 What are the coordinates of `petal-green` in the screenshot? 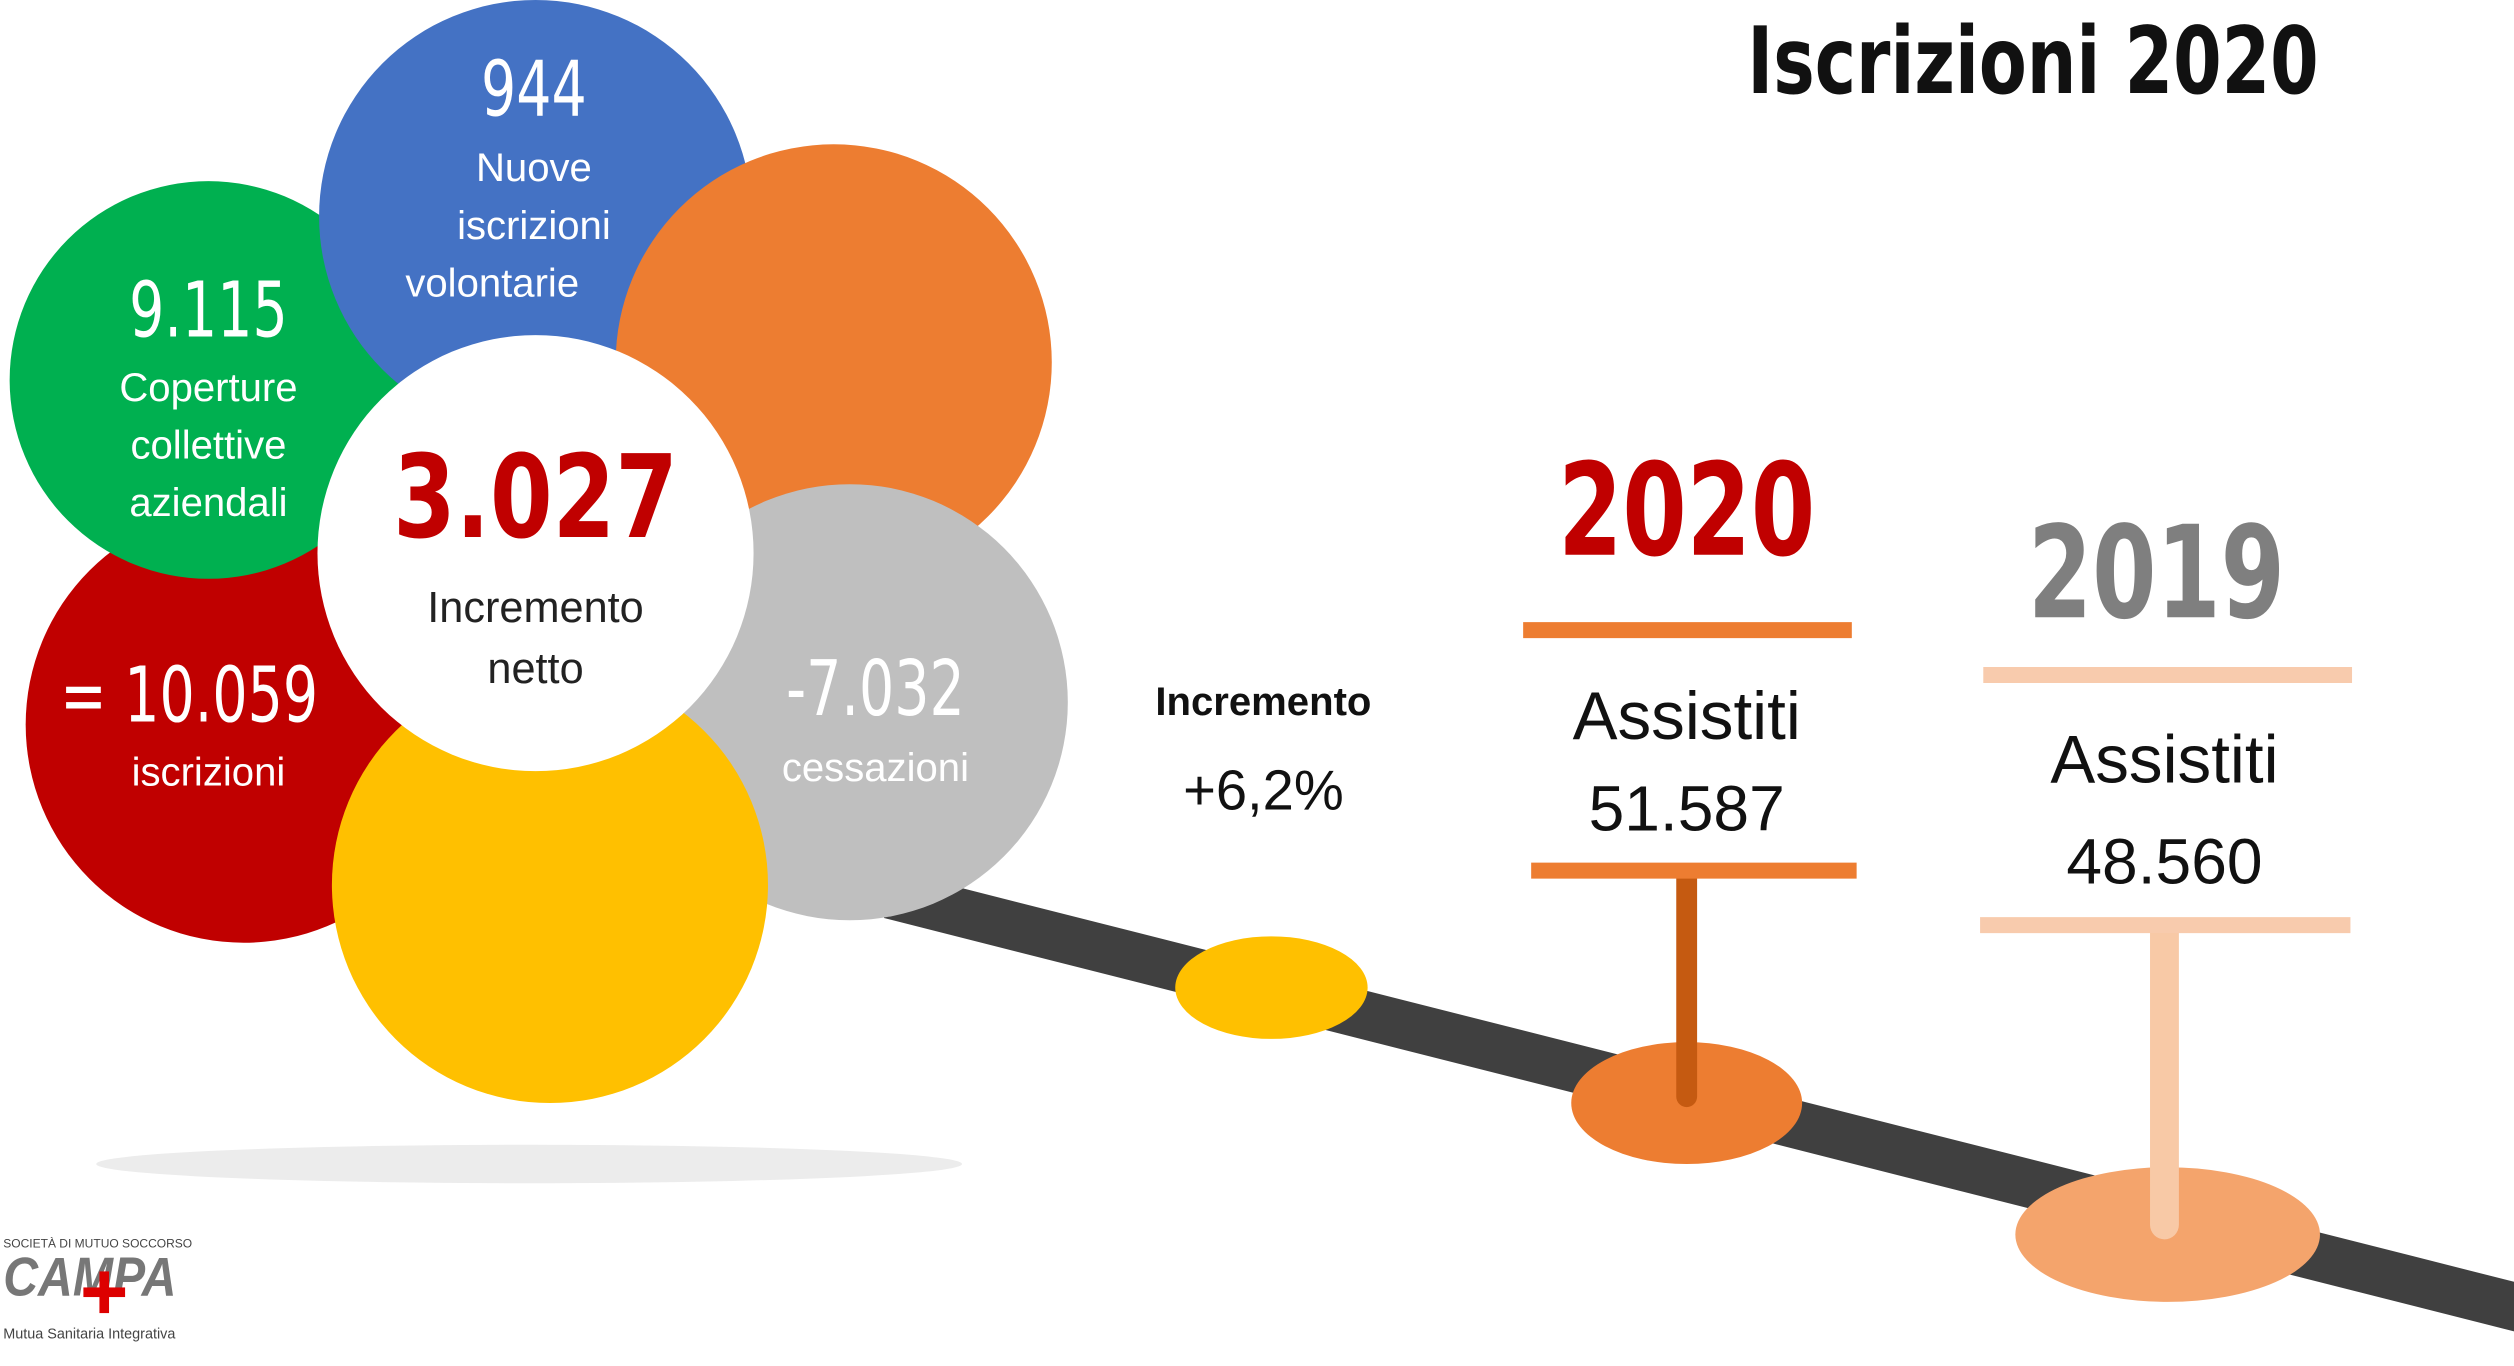 It's located at (208, 380).